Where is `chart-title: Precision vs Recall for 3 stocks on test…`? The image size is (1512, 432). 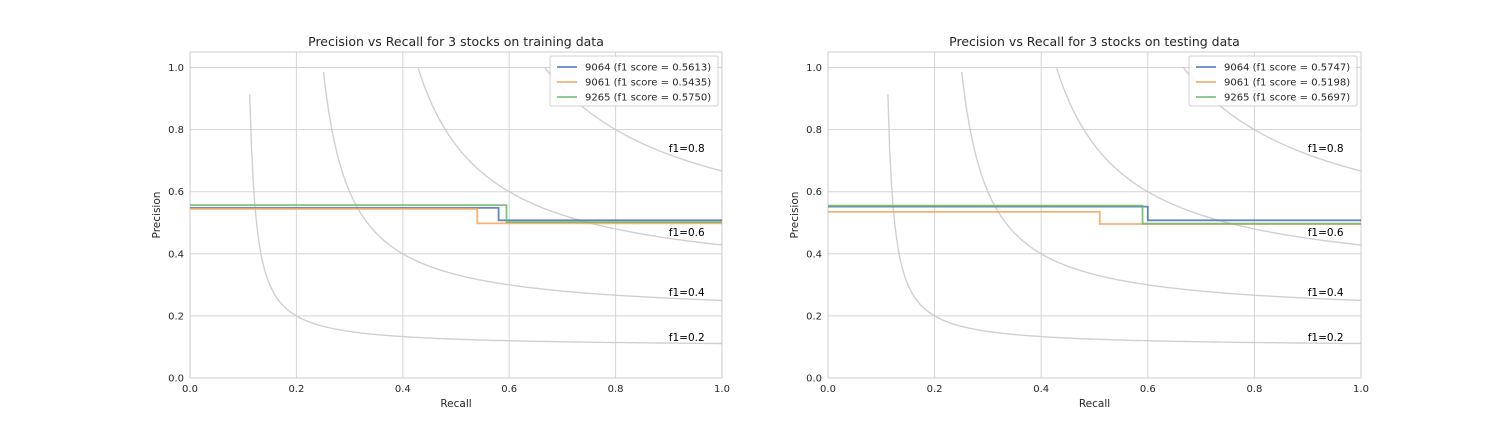 chart-title: Precision vs Recall for 3 stocks on test… is located at coordinates (1094, 41).